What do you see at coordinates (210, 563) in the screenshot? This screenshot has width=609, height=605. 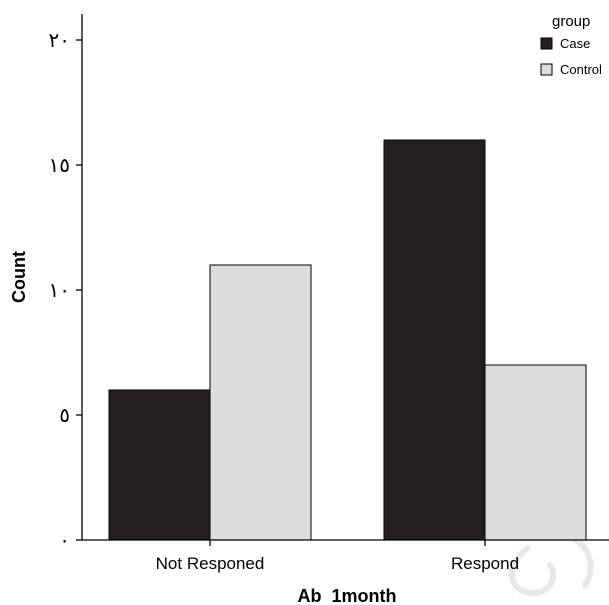 I see `x-tick-label: Not Responed` at bounding box center [210, 563].